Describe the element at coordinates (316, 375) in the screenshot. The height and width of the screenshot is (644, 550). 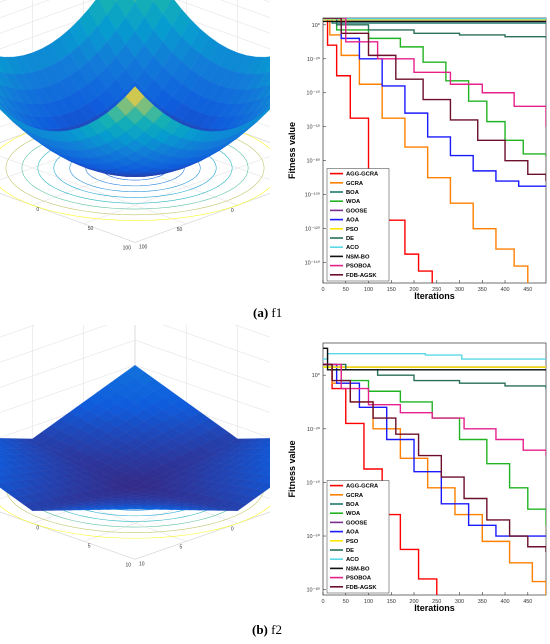
I see `y-tick-label: 10⁰` at that location.